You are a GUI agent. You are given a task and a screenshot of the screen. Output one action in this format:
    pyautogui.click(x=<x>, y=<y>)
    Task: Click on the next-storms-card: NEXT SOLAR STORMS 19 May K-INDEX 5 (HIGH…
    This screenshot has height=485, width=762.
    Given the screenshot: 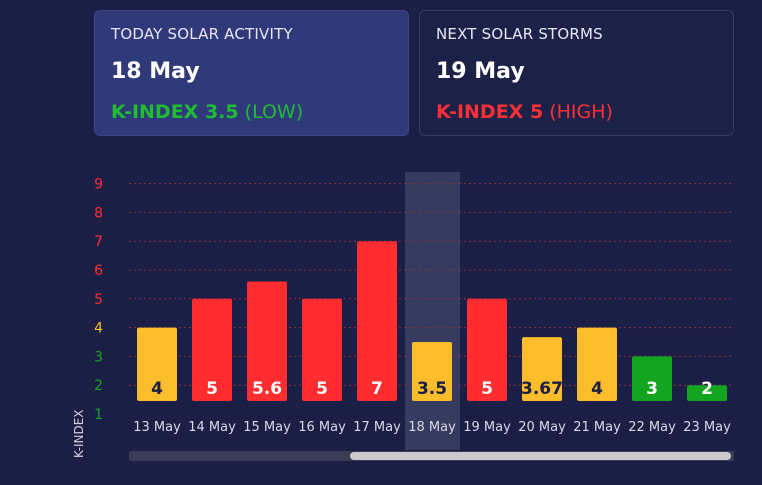 What is the action you would take?
    pyautogui.click(x=576, y=73)
    